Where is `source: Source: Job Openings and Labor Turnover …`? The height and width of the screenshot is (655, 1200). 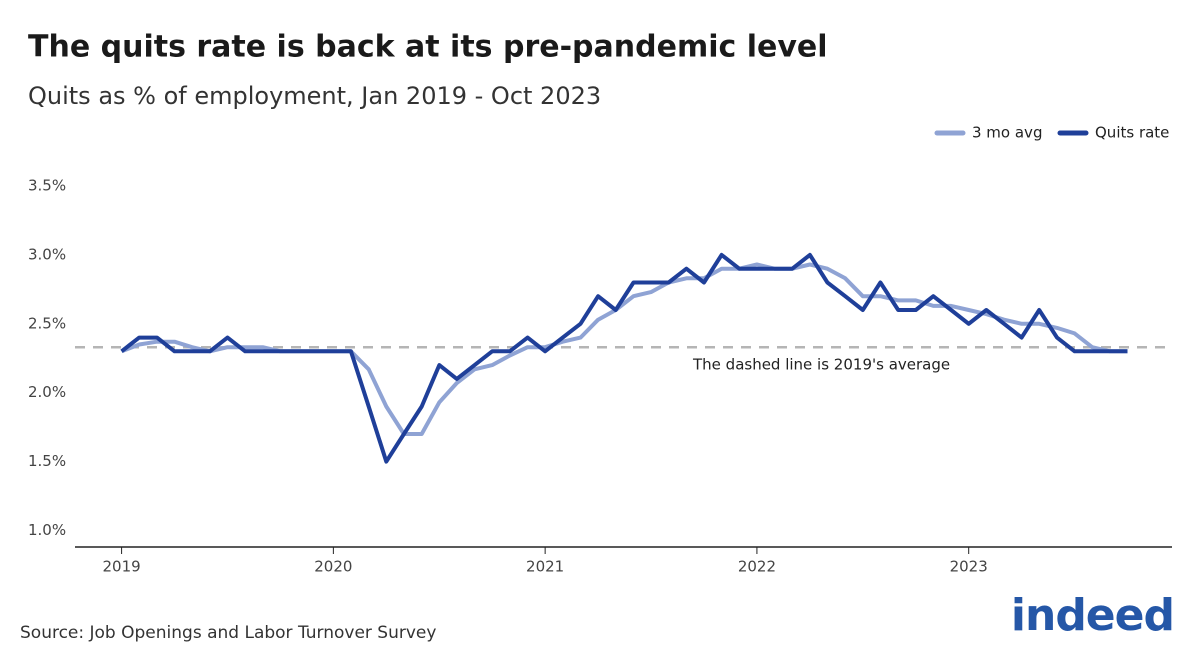
source: Source: Job Openings and Labor Turnover … is located at coordinates (228, 633).